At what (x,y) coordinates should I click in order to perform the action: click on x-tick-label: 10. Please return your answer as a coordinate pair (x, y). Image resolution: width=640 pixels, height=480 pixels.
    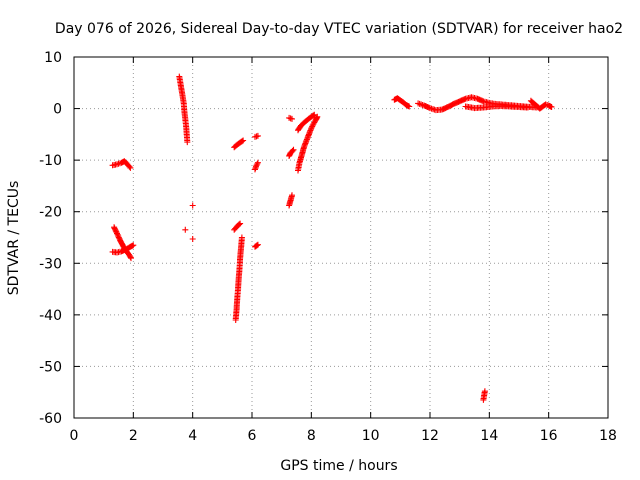
    Looking at the image, I should click on (371, 436).